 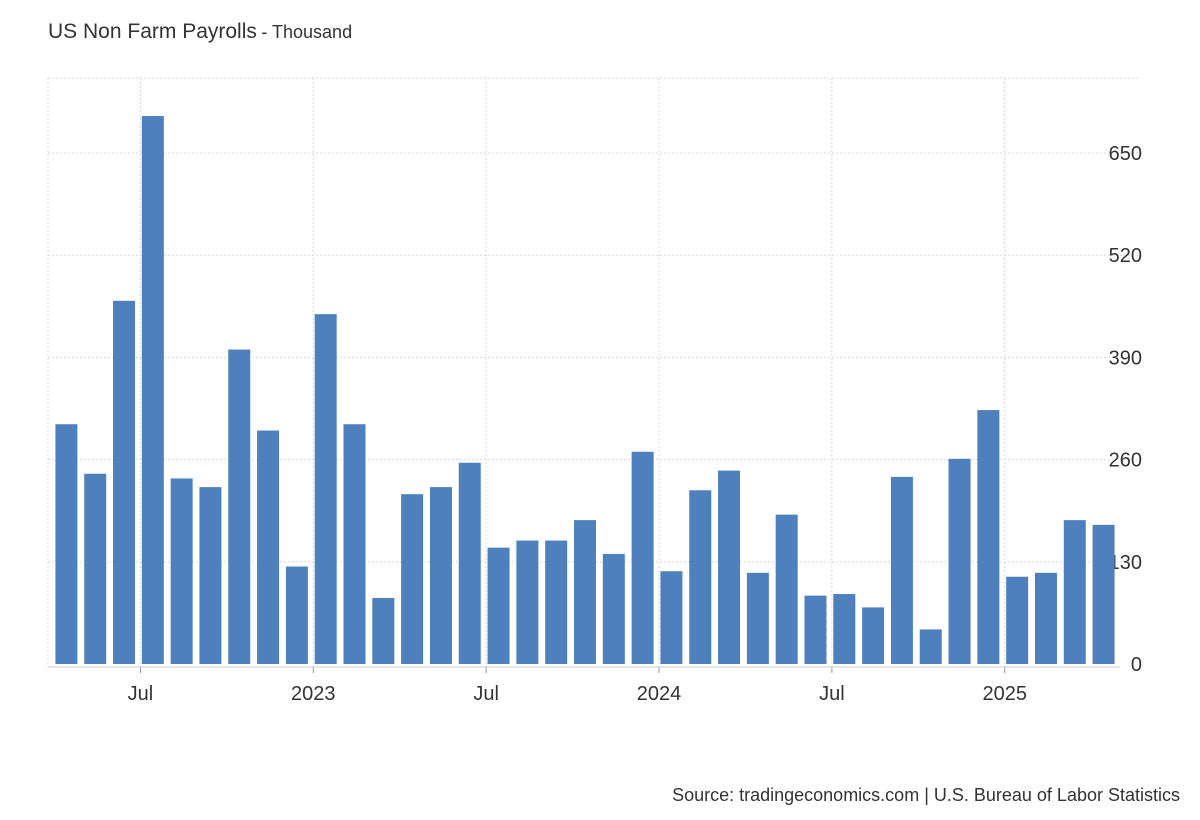 I want to click on y-tick-label: 130, so click(x=1125, y=563).